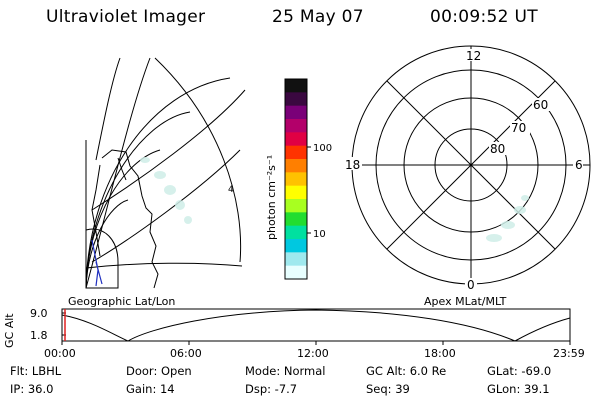 This screenshot has width=600, height=400. Describe the element at coordinates (471, 285) in the screenshot. I see `mlt-label-bottom: 0` at that location.